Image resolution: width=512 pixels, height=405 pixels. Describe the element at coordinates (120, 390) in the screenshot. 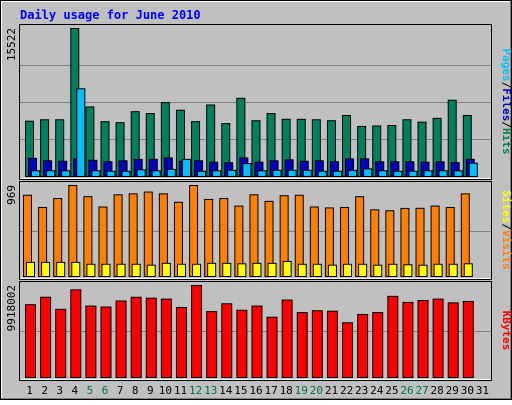

I see `x-tick-label-7: 7` at that location.